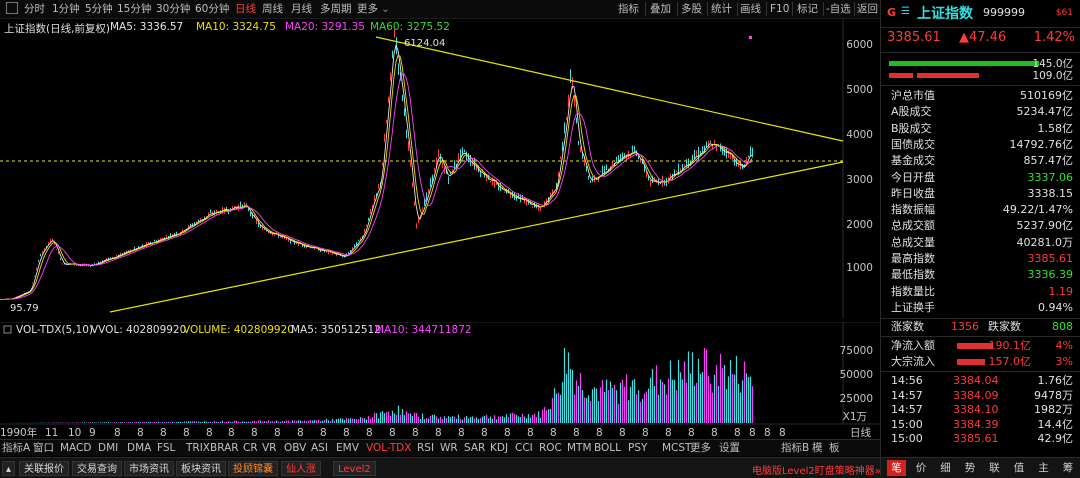  I want to click on period-tab-1min: 1分钟, so click(66, 9).